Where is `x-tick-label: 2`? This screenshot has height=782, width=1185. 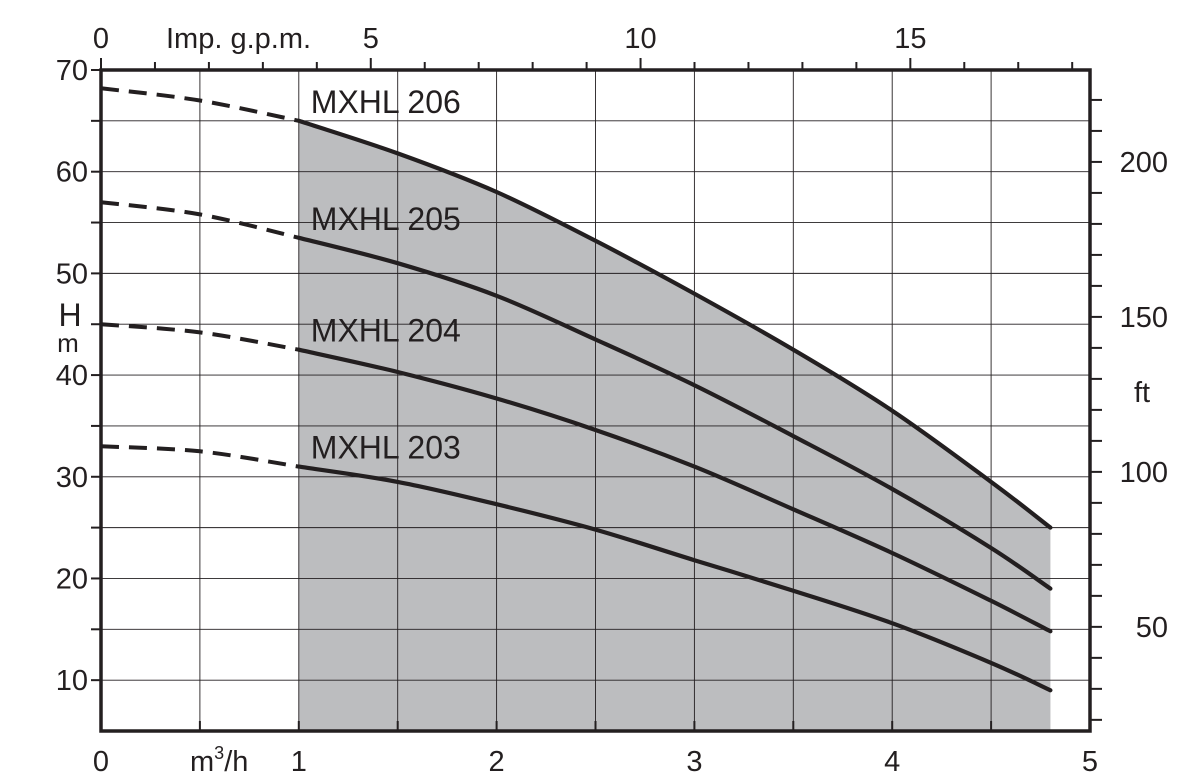
x-tick-label: 2 is located at coordinates (497, 762).